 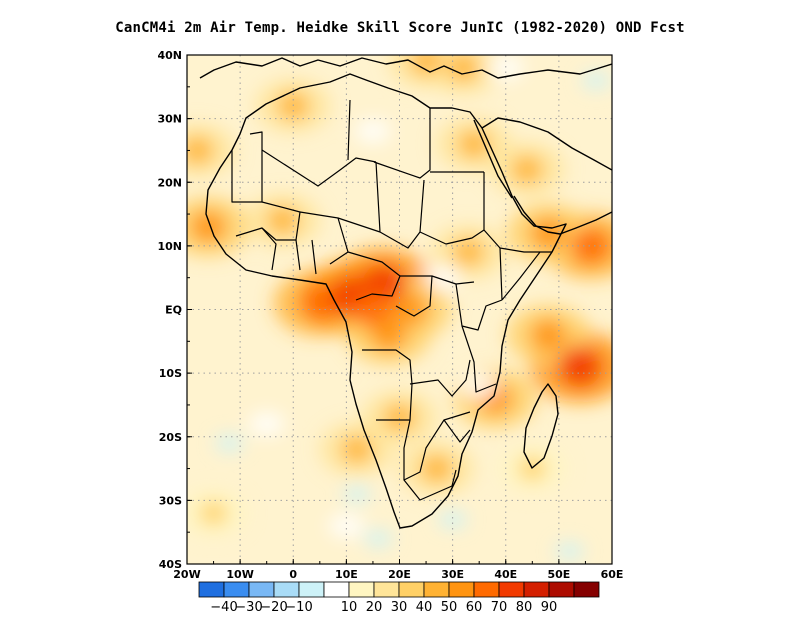 What do you see at coordinates (169, 182) in the screenshot?
I see `y-tick-label: 20N` at bounding box center [169, 182].